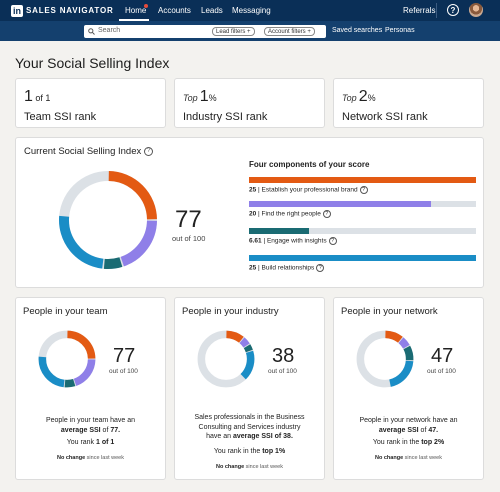  I want to click on component-find-people-text: Find the right people, so click(291, 214).